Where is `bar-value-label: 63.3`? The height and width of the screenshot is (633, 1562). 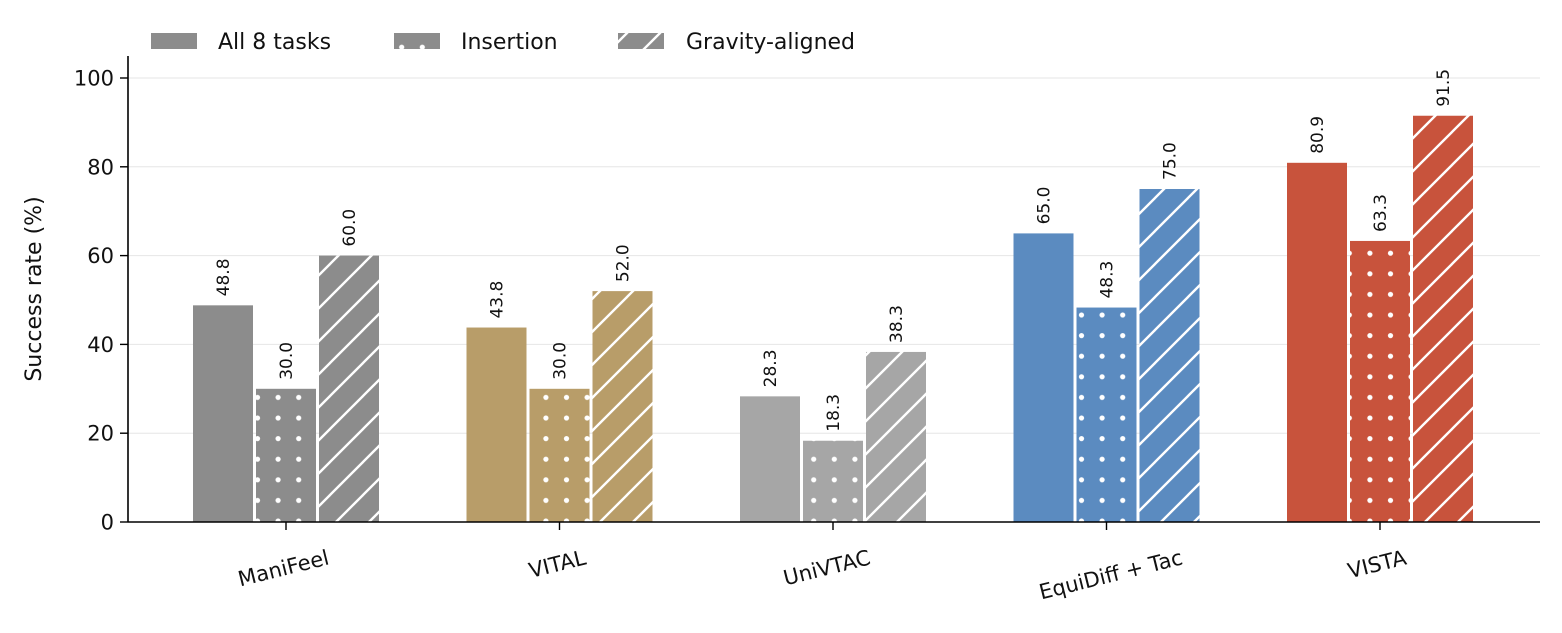 bar-value-label: 63.3 is located at coordinates (1381, 213).